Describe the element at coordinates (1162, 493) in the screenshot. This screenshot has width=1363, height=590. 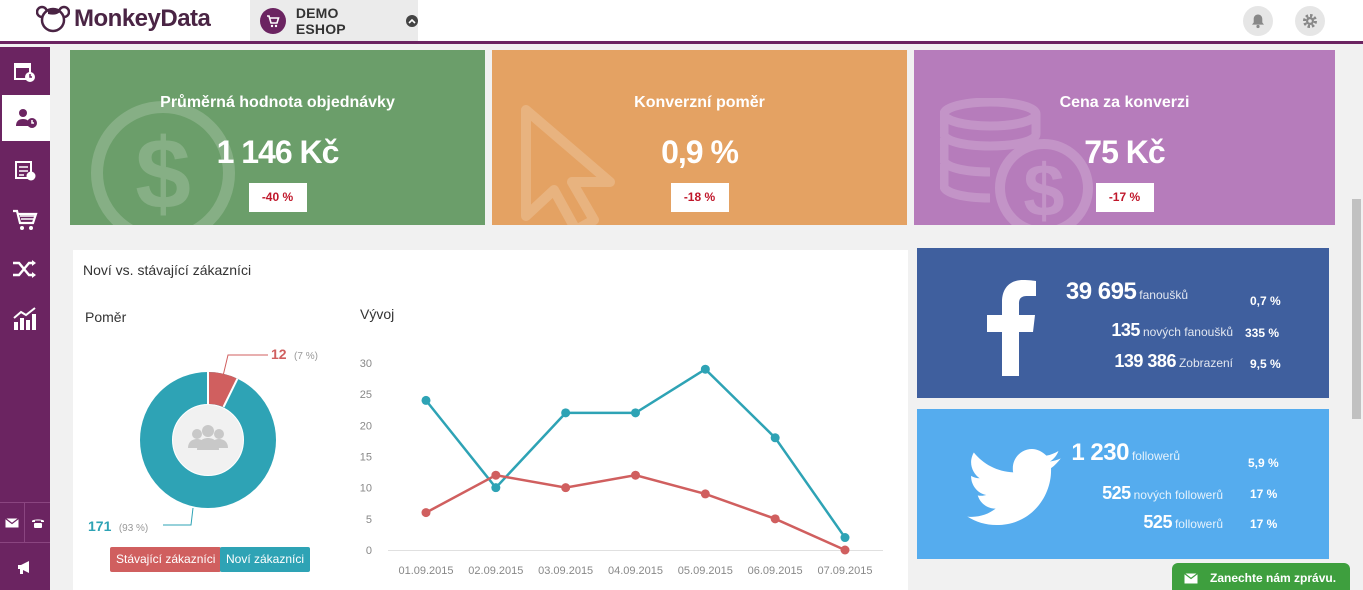
I see `twitter-row-new-followers: 525 nových followerů` at that location.